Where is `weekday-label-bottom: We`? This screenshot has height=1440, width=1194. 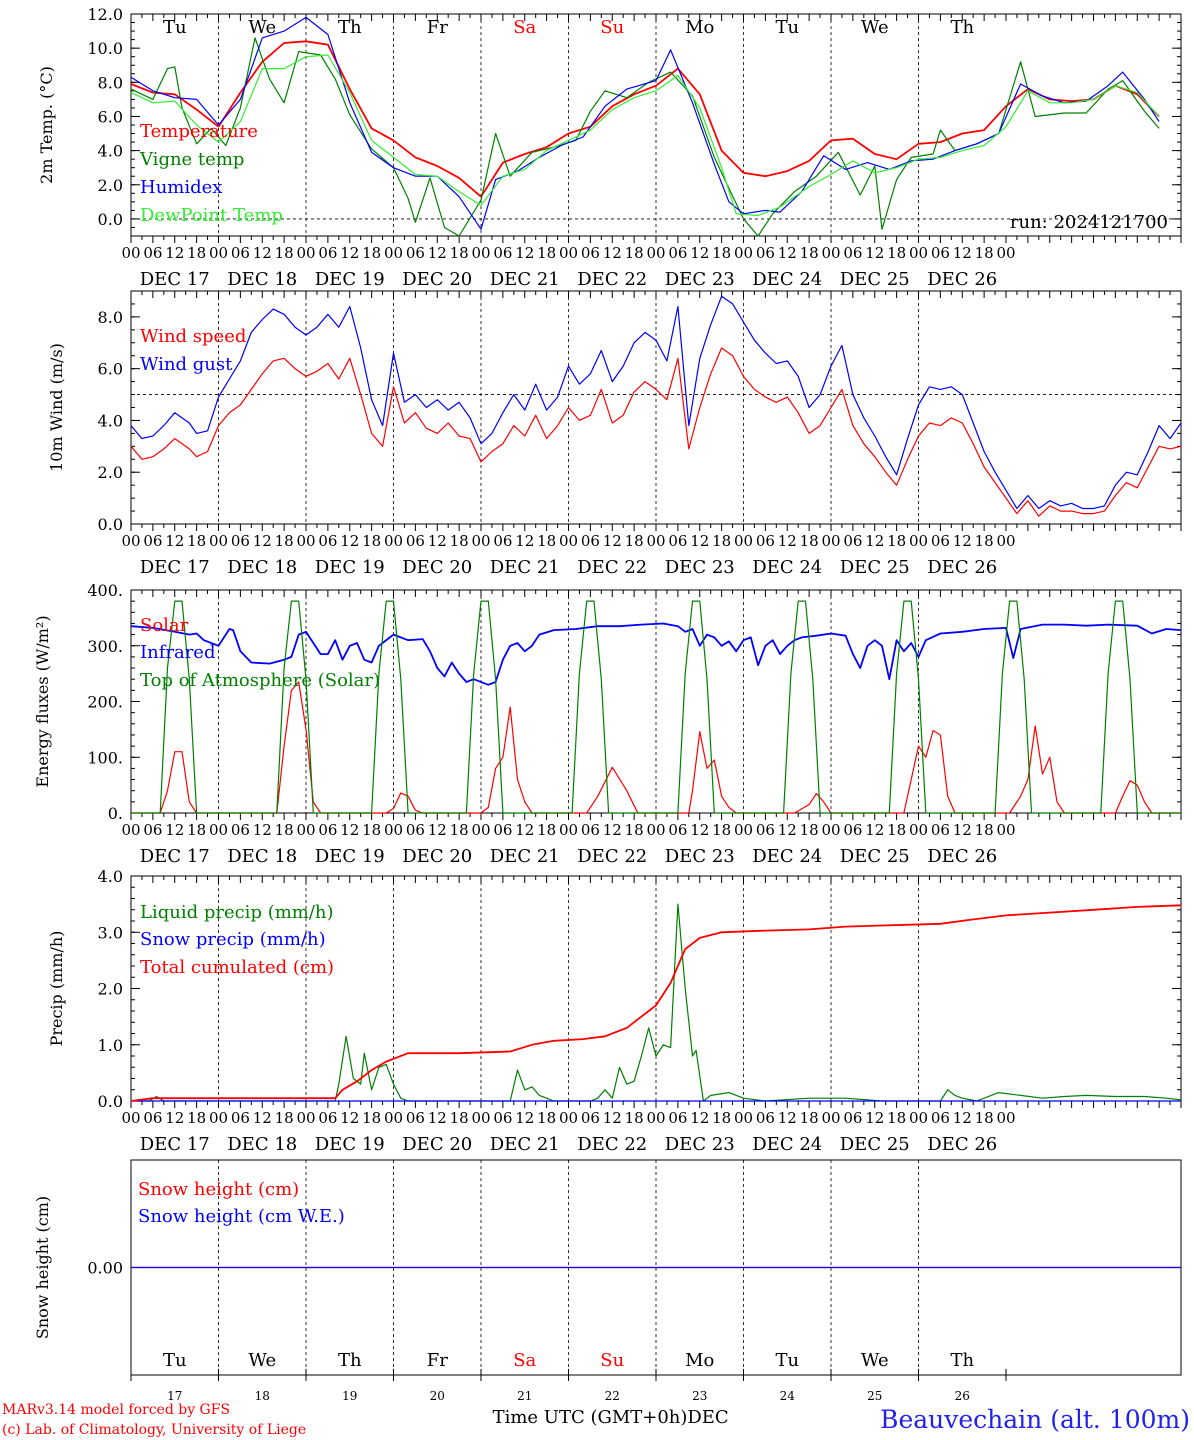 weekday-label-bottom: We is located at coordinates (262, 1360).